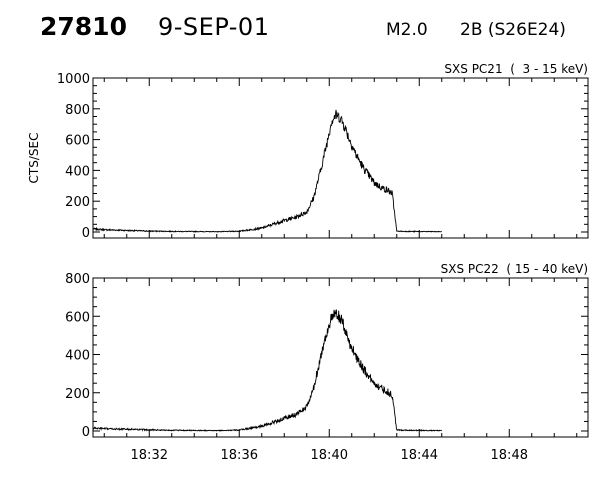 The height and width of the screenshot is (480, 600). Describe the element at coordinates (509, 455) in the screenshot. I see `x-tick-label: 18:48` at that location.